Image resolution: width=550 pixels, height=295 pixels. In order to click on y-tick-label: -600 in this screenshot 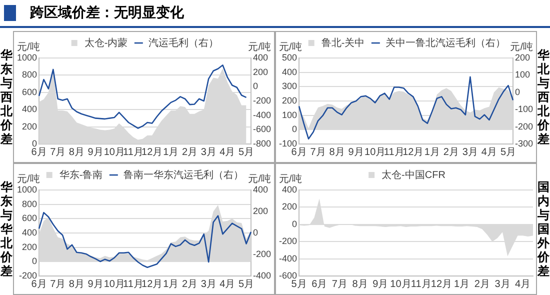, I will do `click(288, 275)`.